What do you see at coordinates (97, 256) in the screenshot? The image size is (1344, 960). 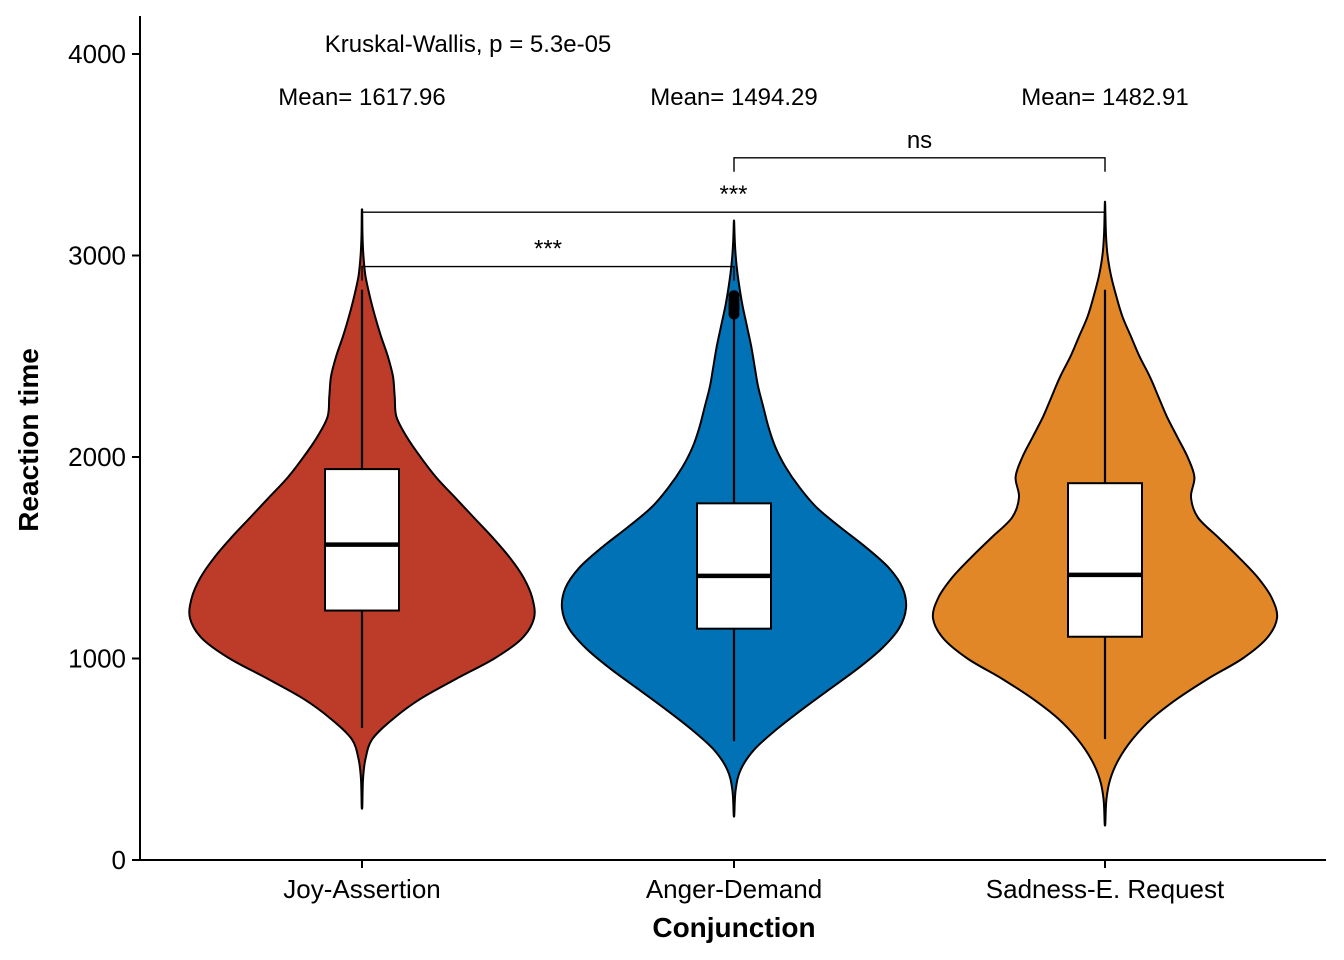 I see `y-tick-label: 3000` at bounding box center [97, 256].